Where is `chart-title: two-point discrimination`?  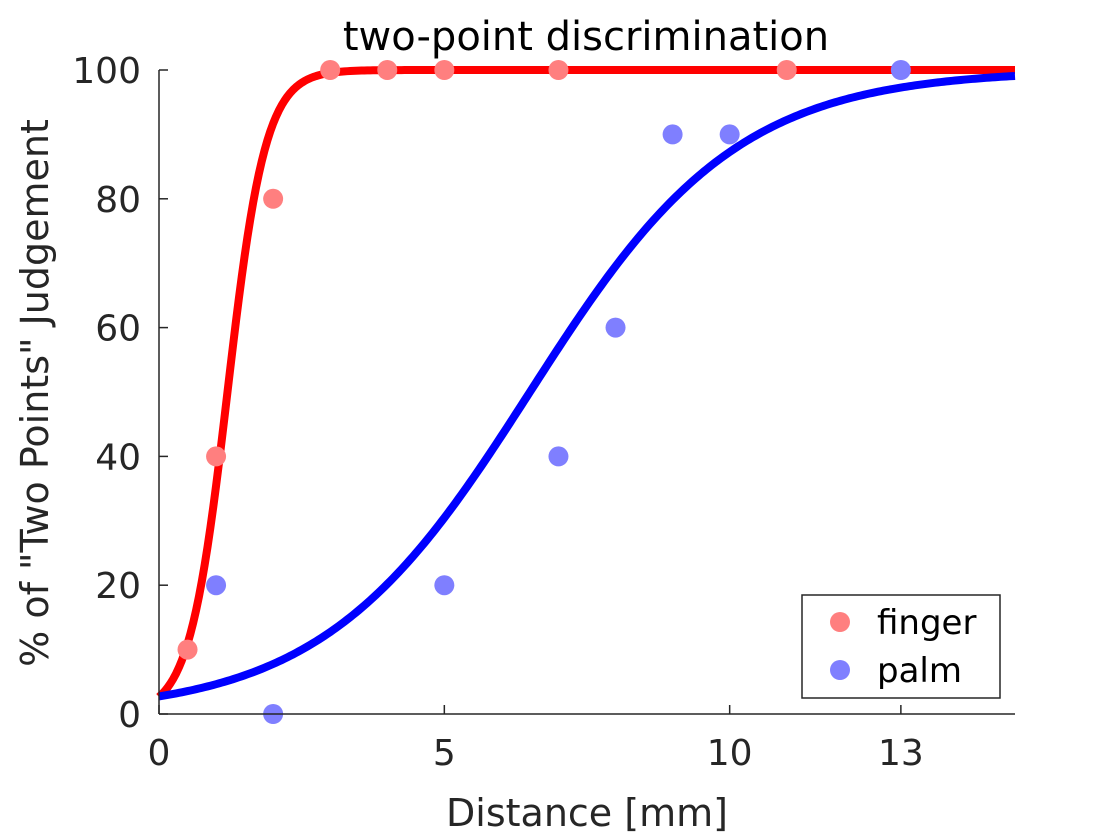
chart-title: two-point discrimination is located at coordinates (586, 37).